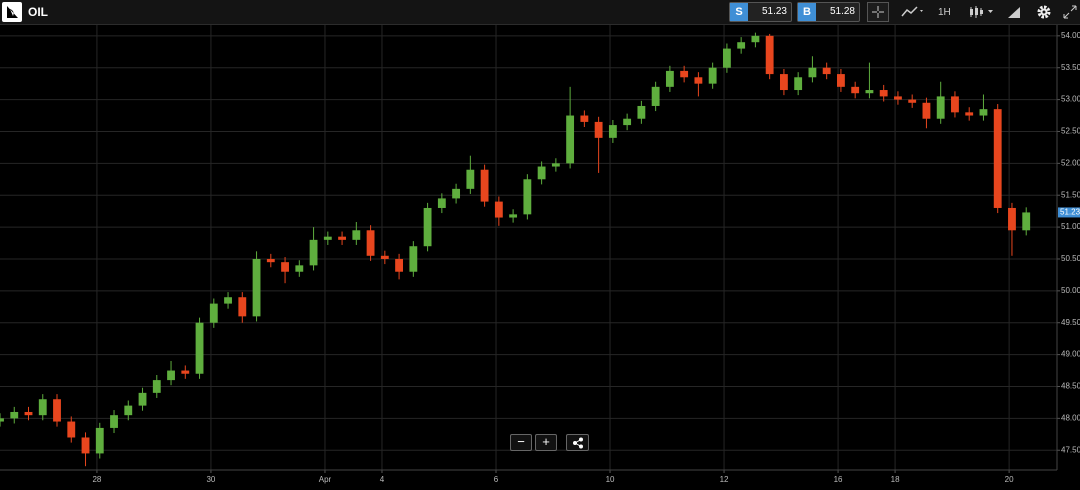 This screenshot has height=490, width=1080. Describe the element at coordinates (1070, 322) in the screenshot. I see `y-tick-label: 49.50` at that location.